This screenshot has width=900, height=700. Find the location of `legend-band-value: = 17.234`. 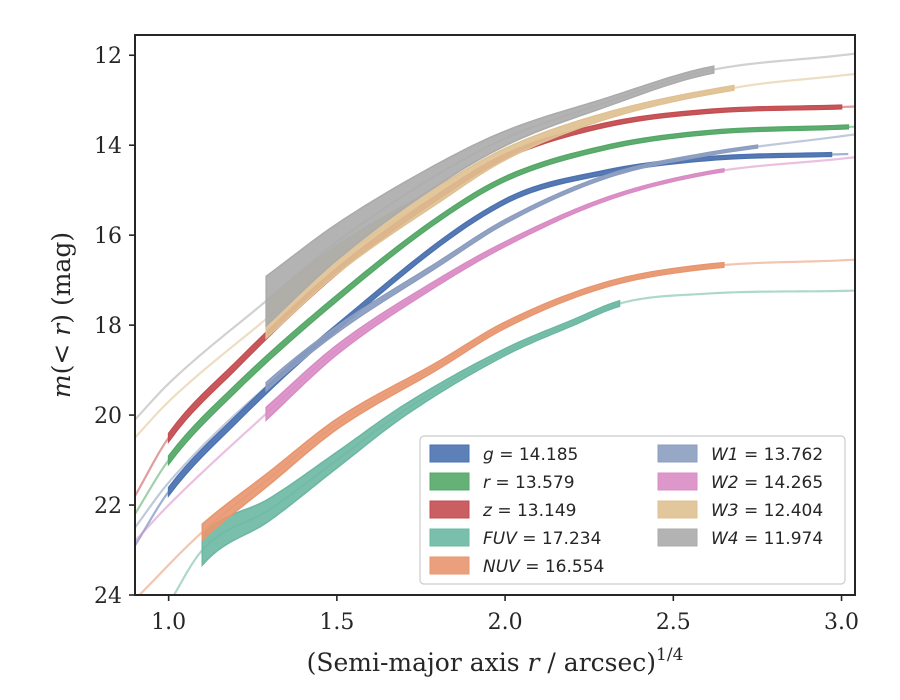

legend-band-value: = 17.234 is located at coordinates (559, 539).